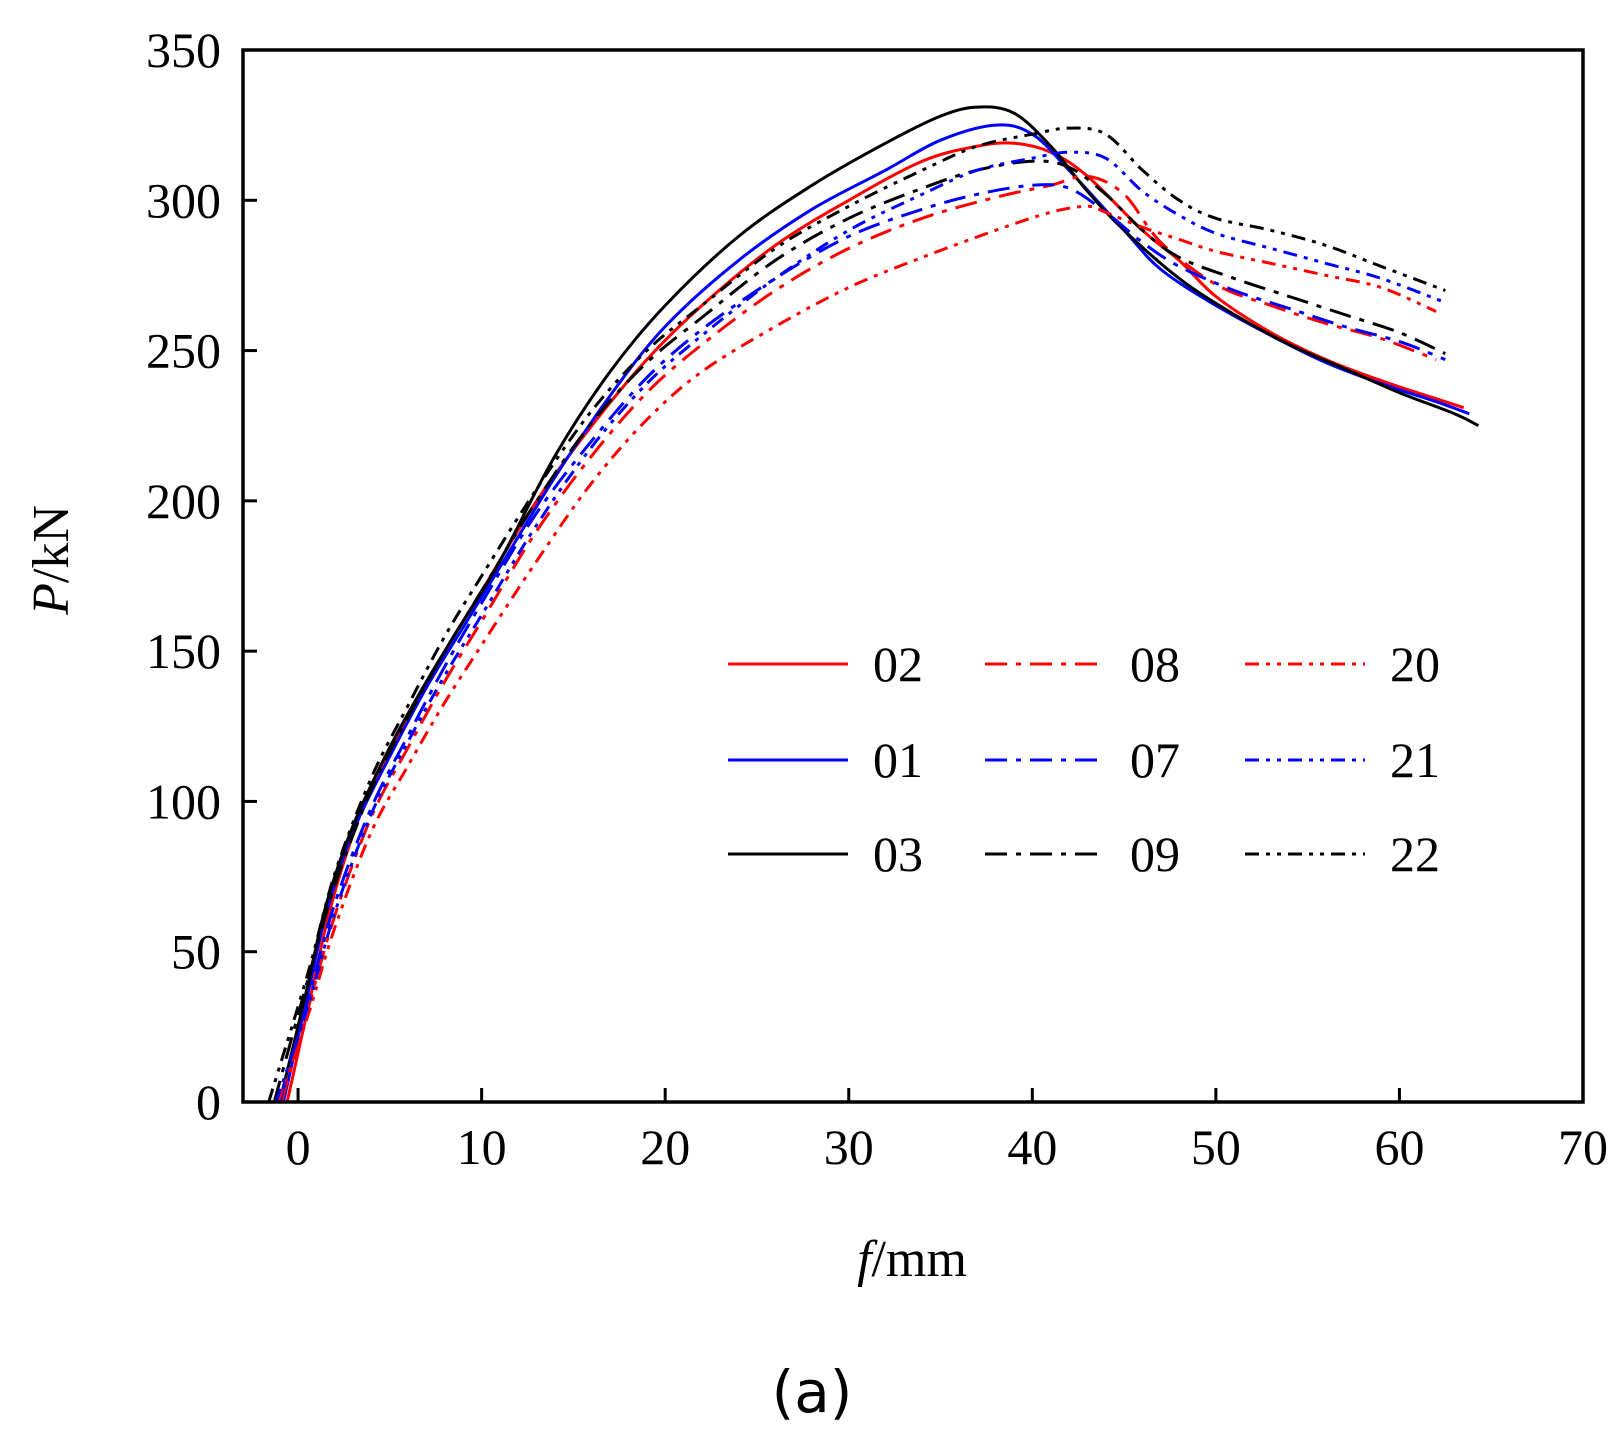  I want to click on x-axis-label: f/mm, so click(912, 1259).